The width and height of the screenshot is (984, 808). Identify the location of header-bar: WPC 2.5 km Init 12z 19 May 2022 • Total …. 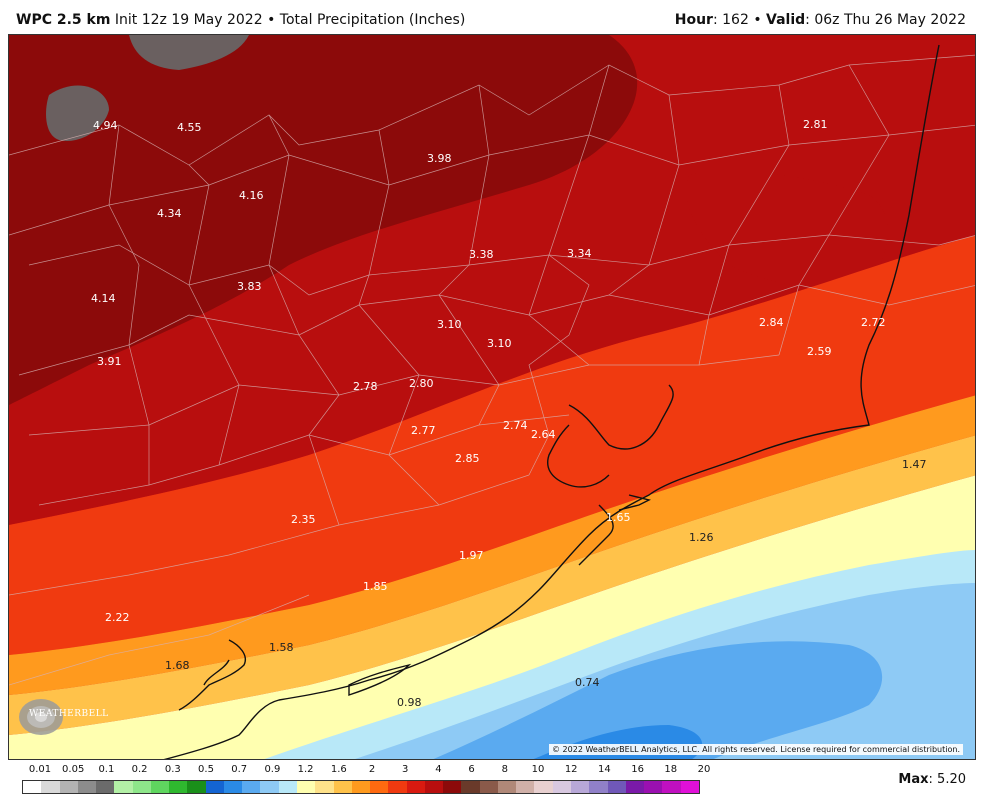
(492, 17).